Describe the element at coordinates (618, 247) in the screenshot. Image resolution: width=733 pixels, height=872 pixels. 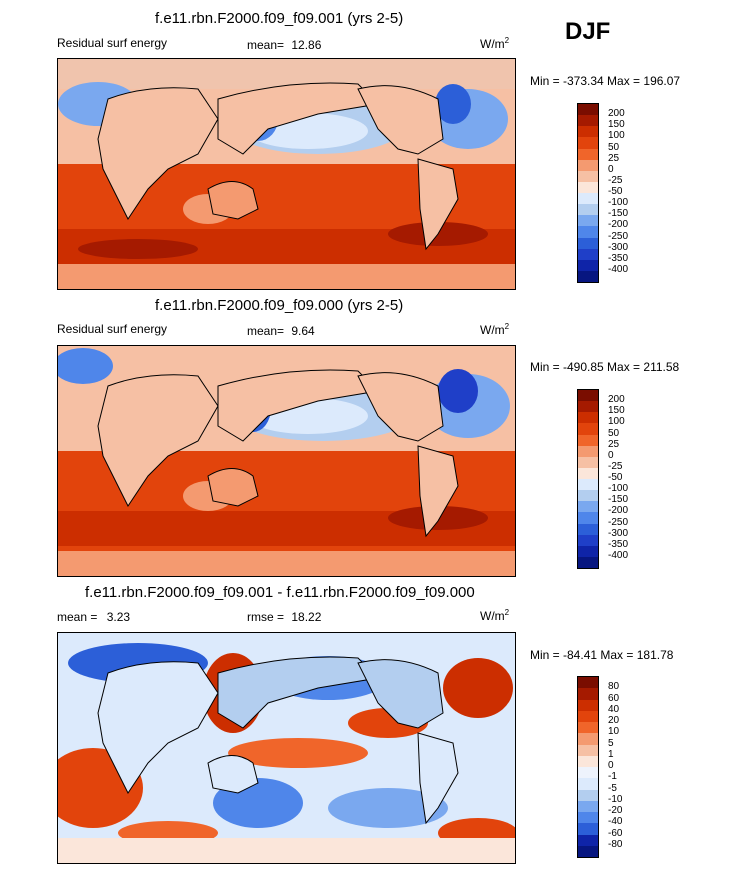
I see `panel1-colorbar-label: -300` at that location.